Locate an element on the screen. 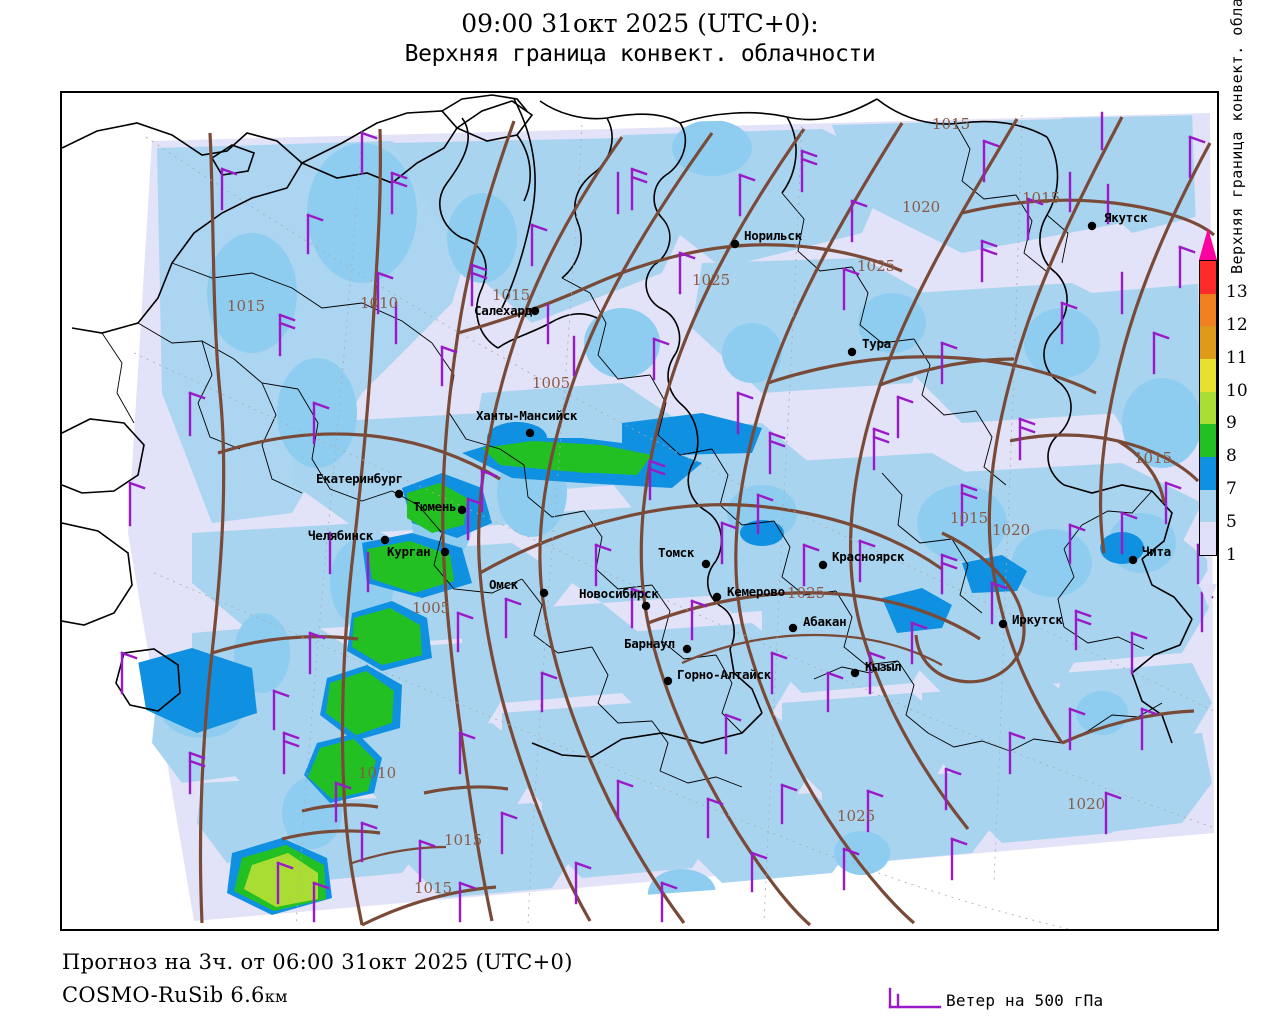 This screenshot has width=1280, height=1024. city-label: Томск is located at coordinates (676, 552).